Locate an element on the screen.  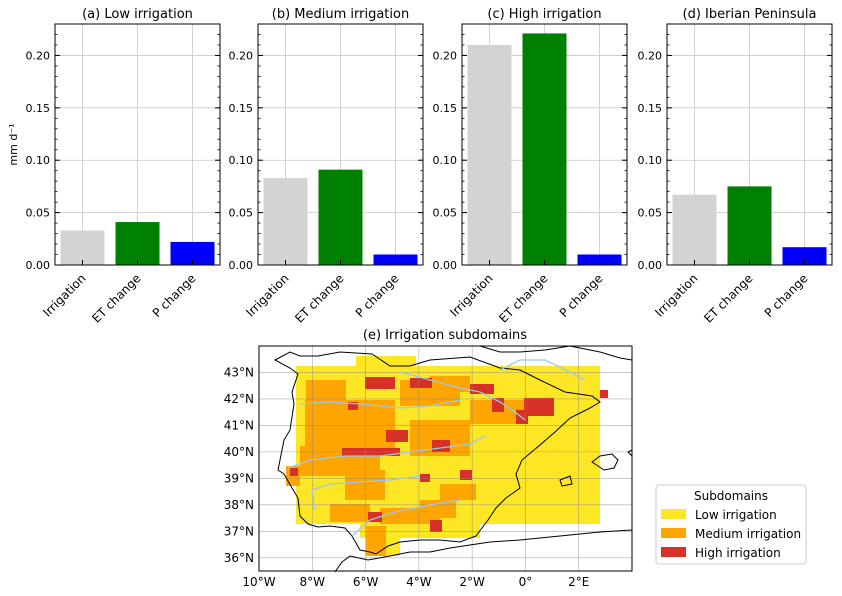
map-y-tick-label: 39°N is located at coordinates (239, 478).